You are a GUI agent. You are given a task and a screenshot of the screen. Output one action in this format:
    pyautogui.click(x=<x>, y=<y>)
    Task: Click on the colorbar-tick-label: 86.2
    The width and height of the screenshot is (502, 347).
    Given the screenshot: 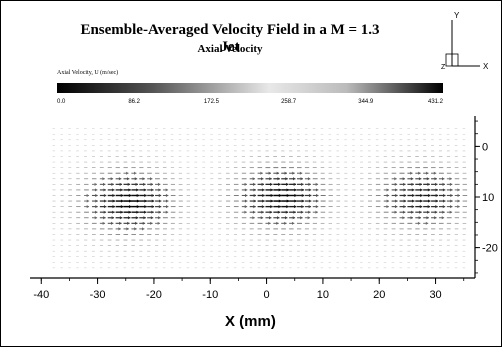 What is the action you would take?
    pyautogui.click(x=134, y=102)
    